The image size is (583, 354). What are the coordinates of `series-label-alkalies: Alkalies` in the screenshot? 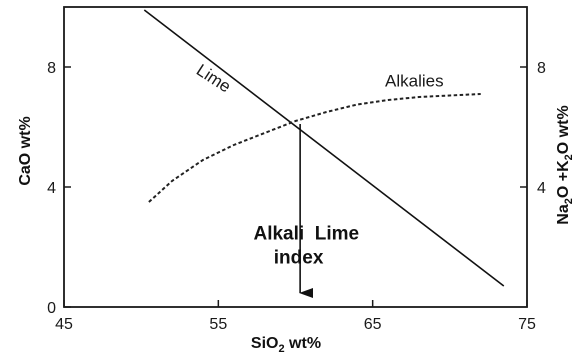 It's located at (414, 81).